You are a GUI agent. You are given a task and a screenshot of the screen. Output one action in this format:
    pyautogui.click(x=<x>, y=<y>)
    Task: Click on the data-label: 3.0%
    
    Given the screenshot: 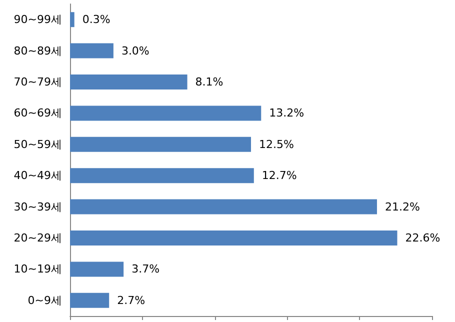 What is the action you would take?
    pyautogui.click(x=135, y=51)
    